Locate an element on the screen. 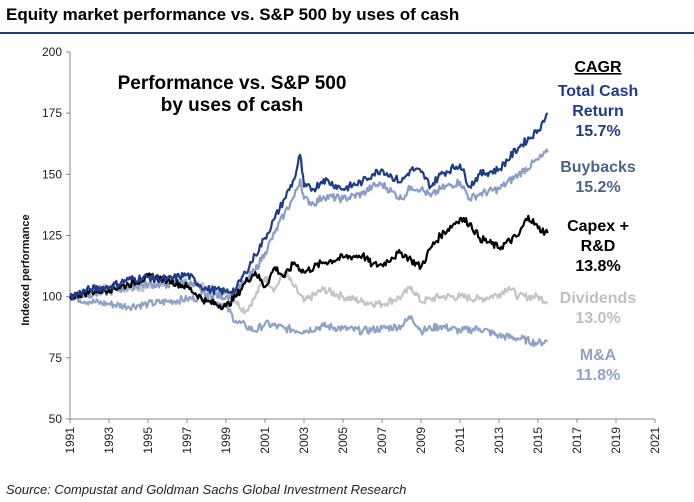 Image resolution: width=694 pixels, height=502 pixels. inset-title-line1: Performance vs. S&P 500 is located at coordinates (232, 83).